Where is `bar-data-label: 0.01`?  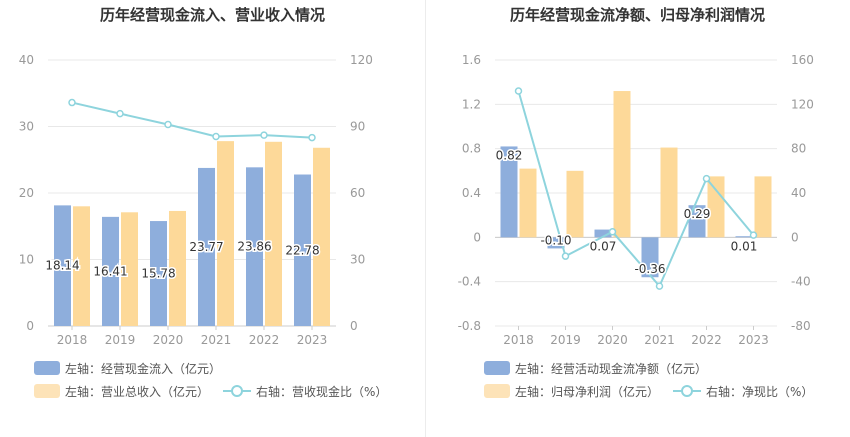 bar-data-label: 0.01 is located at coordinates (744, 246).